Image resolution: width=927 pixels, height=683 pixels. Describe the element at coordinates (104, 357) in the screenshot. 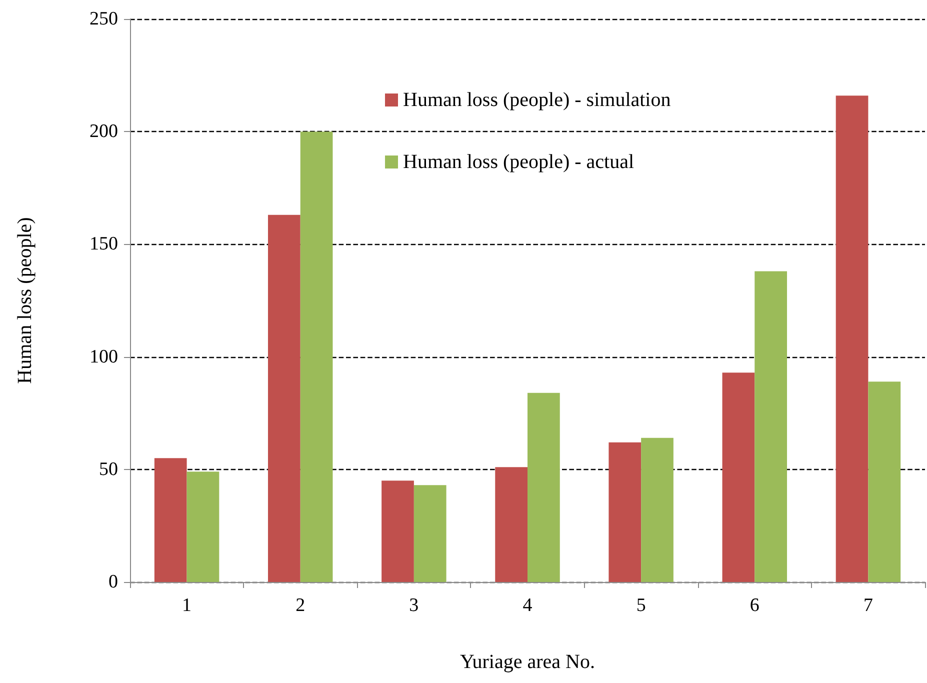

I see `y-tick-label: 100` at that location.